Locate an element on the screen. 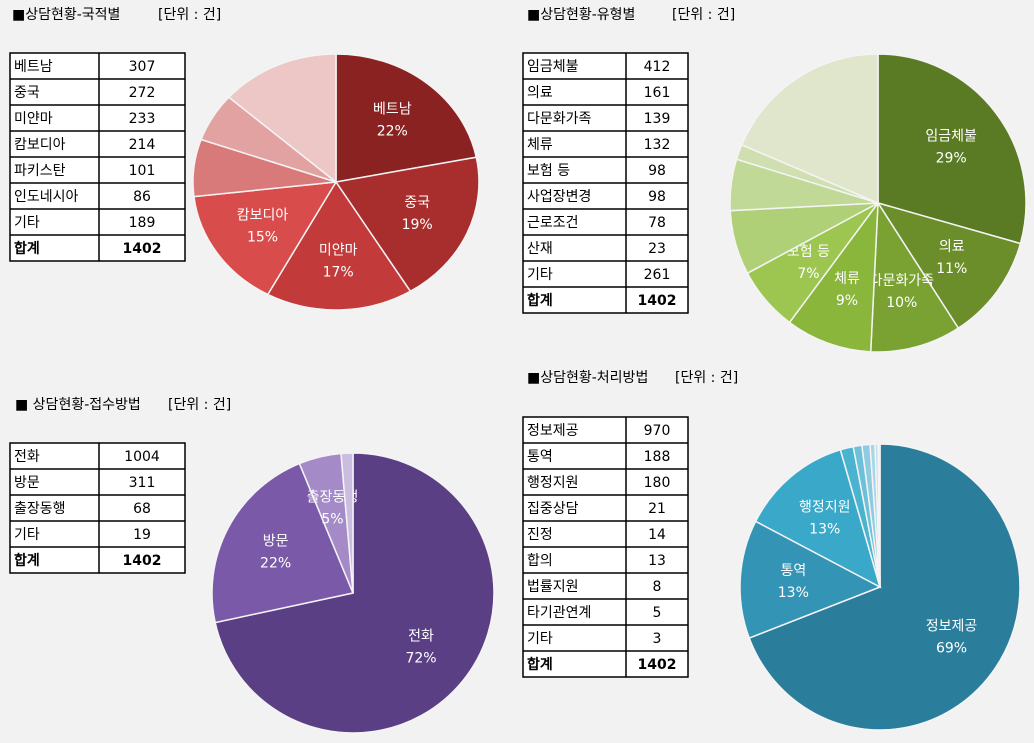 The width and height of the screenshot is (1034, 743). table-value: 98 is located at coordinates (657, 197).